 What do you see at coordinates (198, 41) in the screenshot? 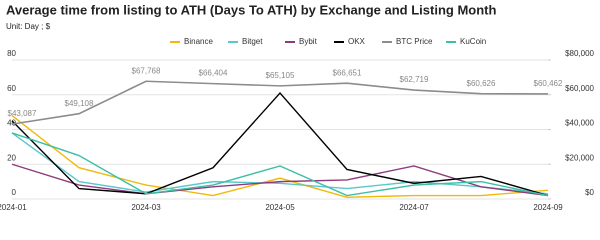
I see `legend-label: Binance` at bounding box center [198, 41].